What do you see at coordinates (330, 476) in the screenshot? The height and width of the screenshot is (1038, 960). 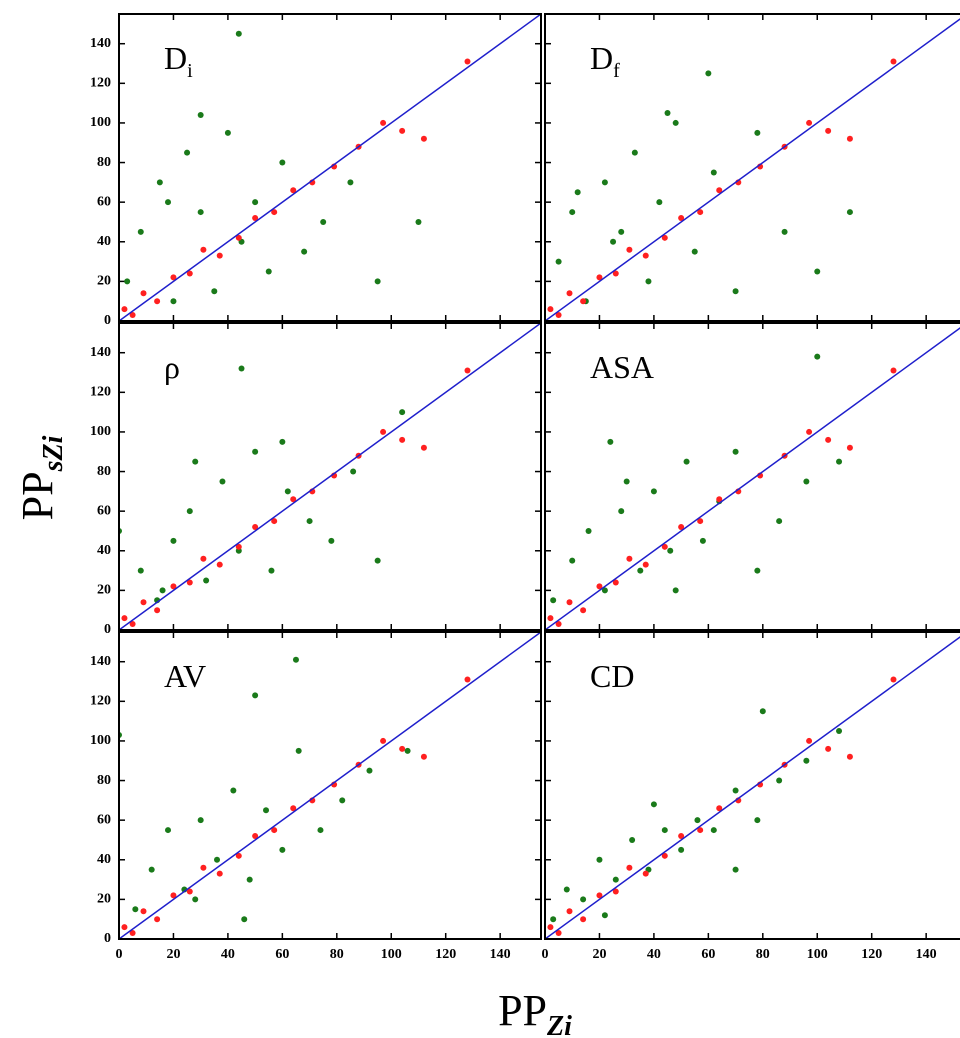 I see `panel: ρ` at bounding box center [330, 476].